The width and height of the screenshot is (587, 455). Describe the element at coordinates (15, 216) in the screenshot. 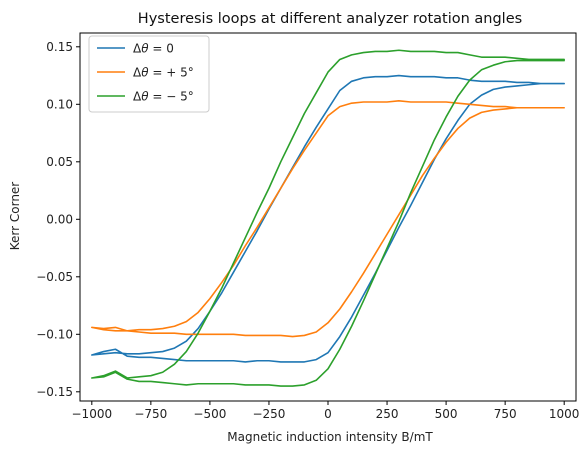

I see `y-axis-label: Kerr Corner` at that location.